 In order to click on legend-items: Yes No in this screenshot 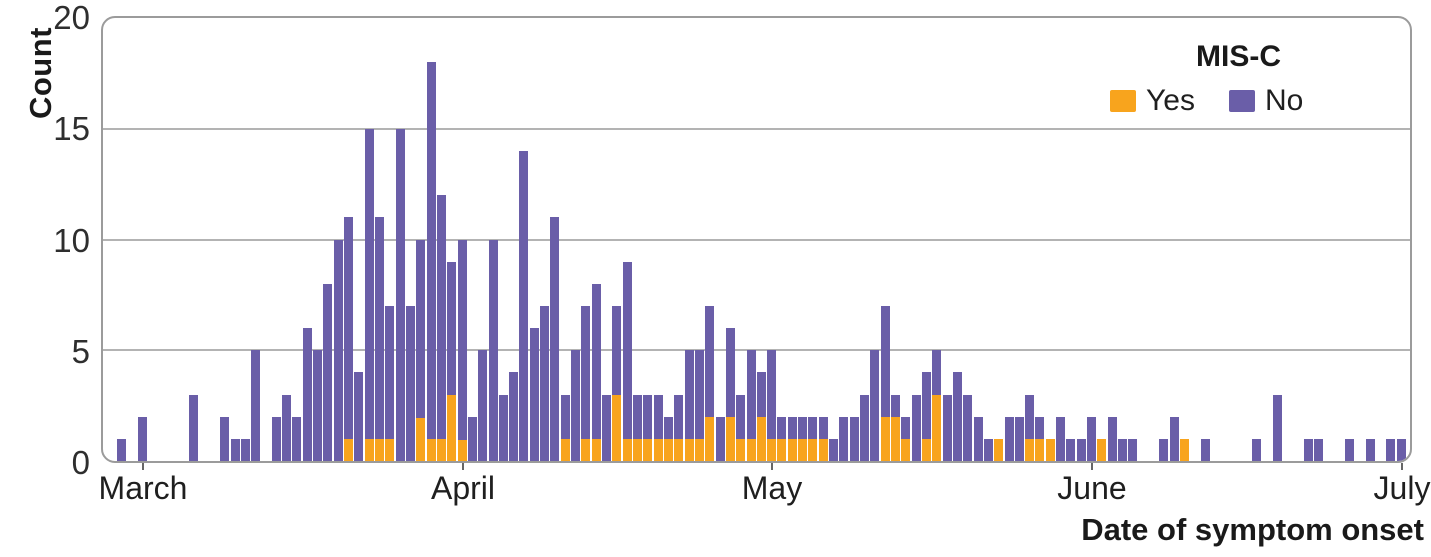, I will do `click(1246, 101)`.